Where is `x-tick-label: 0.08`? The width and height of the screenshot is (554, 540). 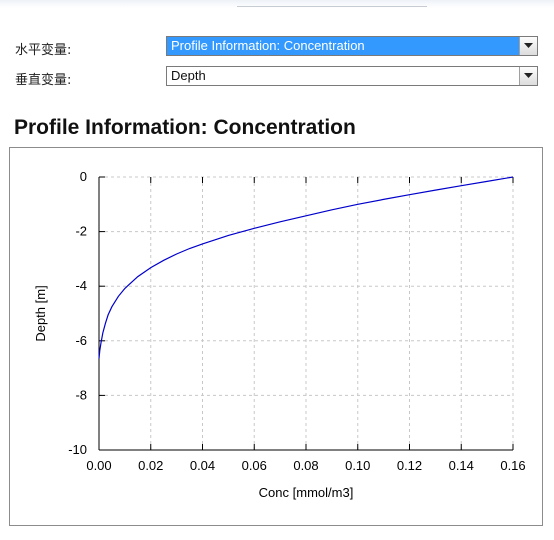
x-tick-label: 0.08 is located at coordinates (305, 465).